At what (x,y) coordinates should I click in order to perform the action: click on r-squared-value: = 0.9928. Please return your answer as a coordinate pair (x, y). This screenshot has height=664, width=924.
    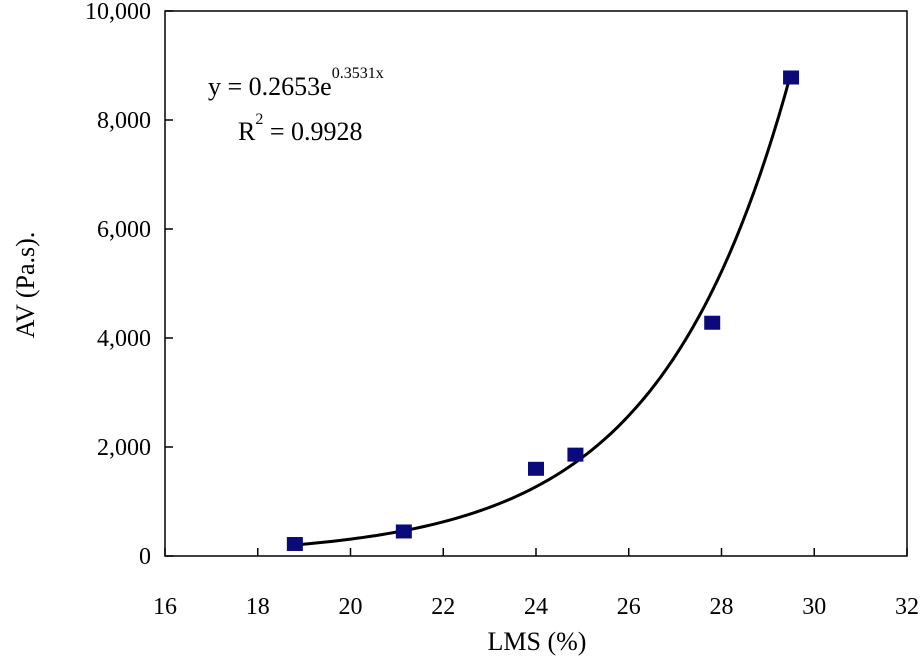
    Looking at the image, I should click on (312, 131).